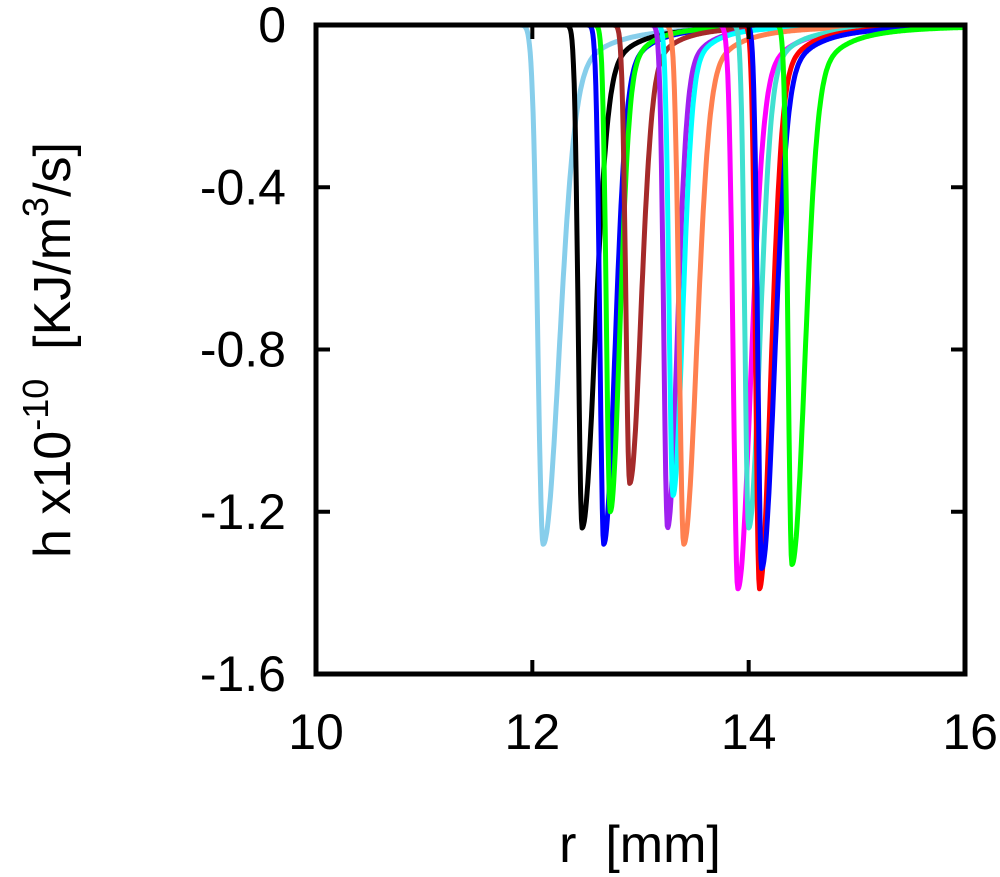 This screenshot has height=877, width=1000. What do you see at coordinates (970, 732) in the screenshot?
I see `x-tick-label: 16` at bounding box center [970, 732].